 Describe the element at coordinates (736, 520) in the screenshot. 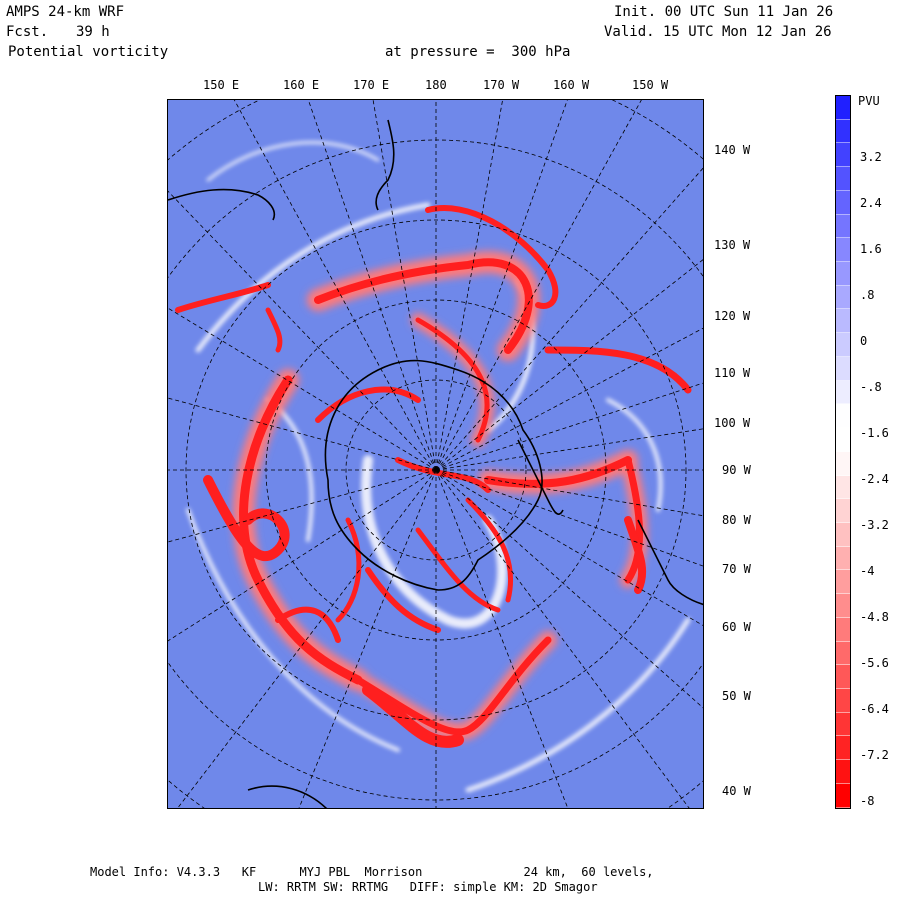

I see `lon-label-80w: 80 W` at that location.